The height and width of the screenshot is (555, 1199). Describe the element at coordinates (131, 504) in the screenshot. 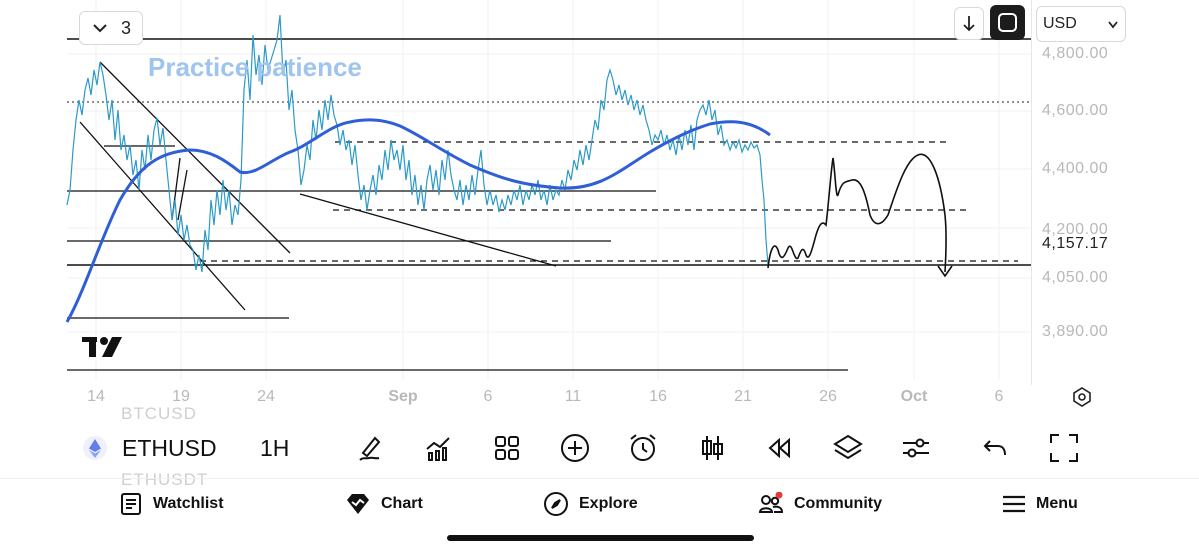

I see `watchlist-icon` at that location.